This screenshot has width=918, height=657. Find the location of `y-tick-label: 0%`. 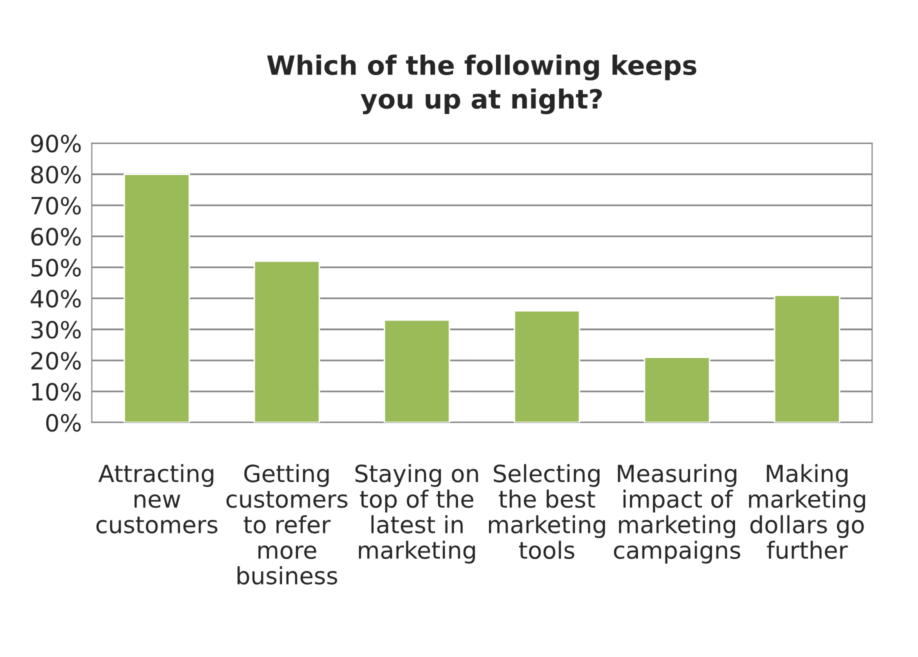

y-tick-label: 0% is located at coordinates (63, 423).